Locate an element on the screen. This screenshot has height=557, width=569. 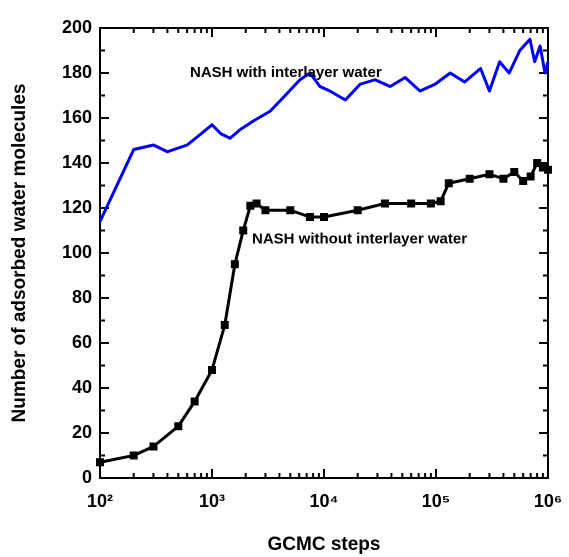
y-tick-label: 140 is located at coordinates (77, 162).